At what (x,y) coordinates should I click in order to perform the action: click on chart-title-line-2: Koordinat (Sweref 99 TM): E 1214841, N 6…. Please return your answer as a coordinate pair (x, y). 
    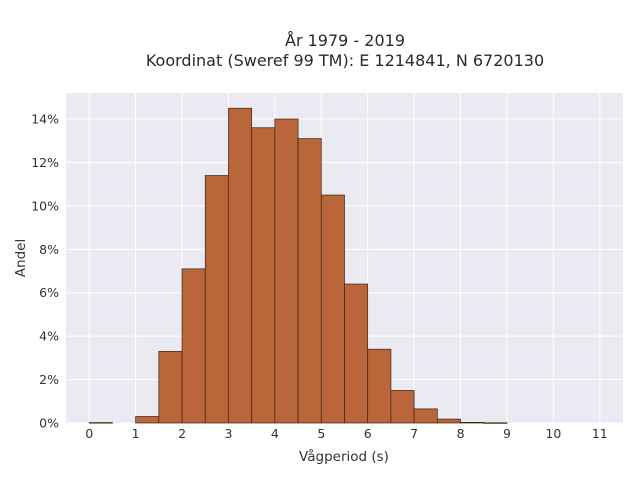
    Looking at the image, I should click on (345, 60).